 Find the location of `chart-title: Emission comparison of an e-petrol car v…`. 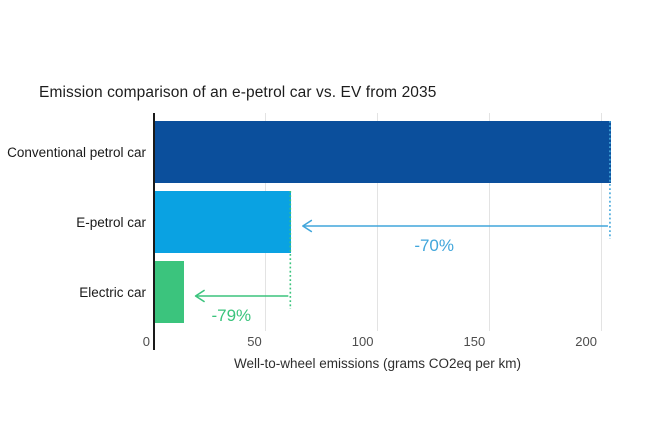

chart-title: Emission comparison of an e-petrol car v… is located at coordinates (238, 92).